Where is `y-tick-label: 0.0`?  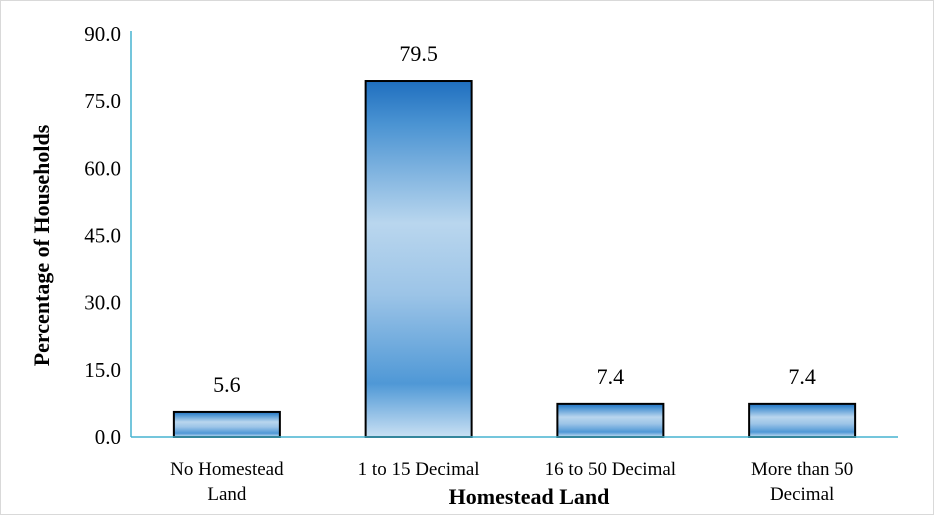
y-tick-label: 0.0 is located at coordinates (108, 437).